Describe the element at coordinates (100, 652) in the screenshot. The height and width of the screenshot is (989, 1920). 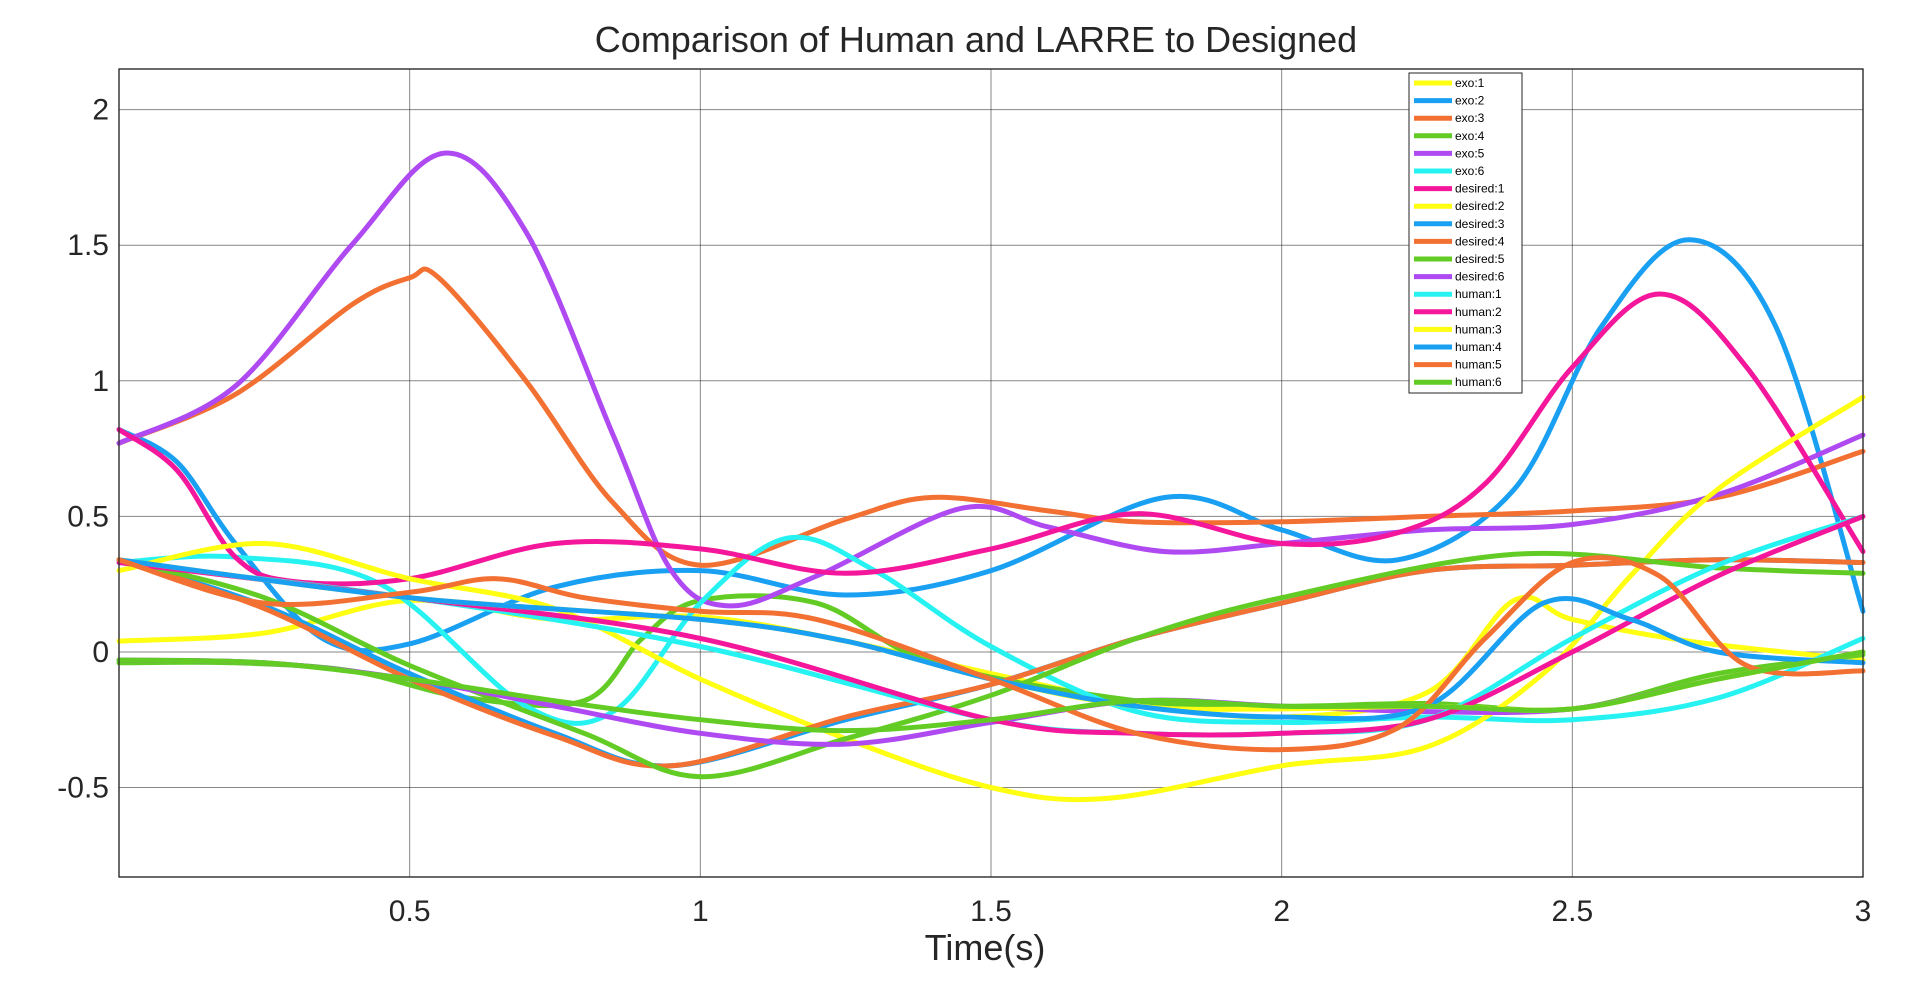
I see `y-tick-label: 0` at that location.